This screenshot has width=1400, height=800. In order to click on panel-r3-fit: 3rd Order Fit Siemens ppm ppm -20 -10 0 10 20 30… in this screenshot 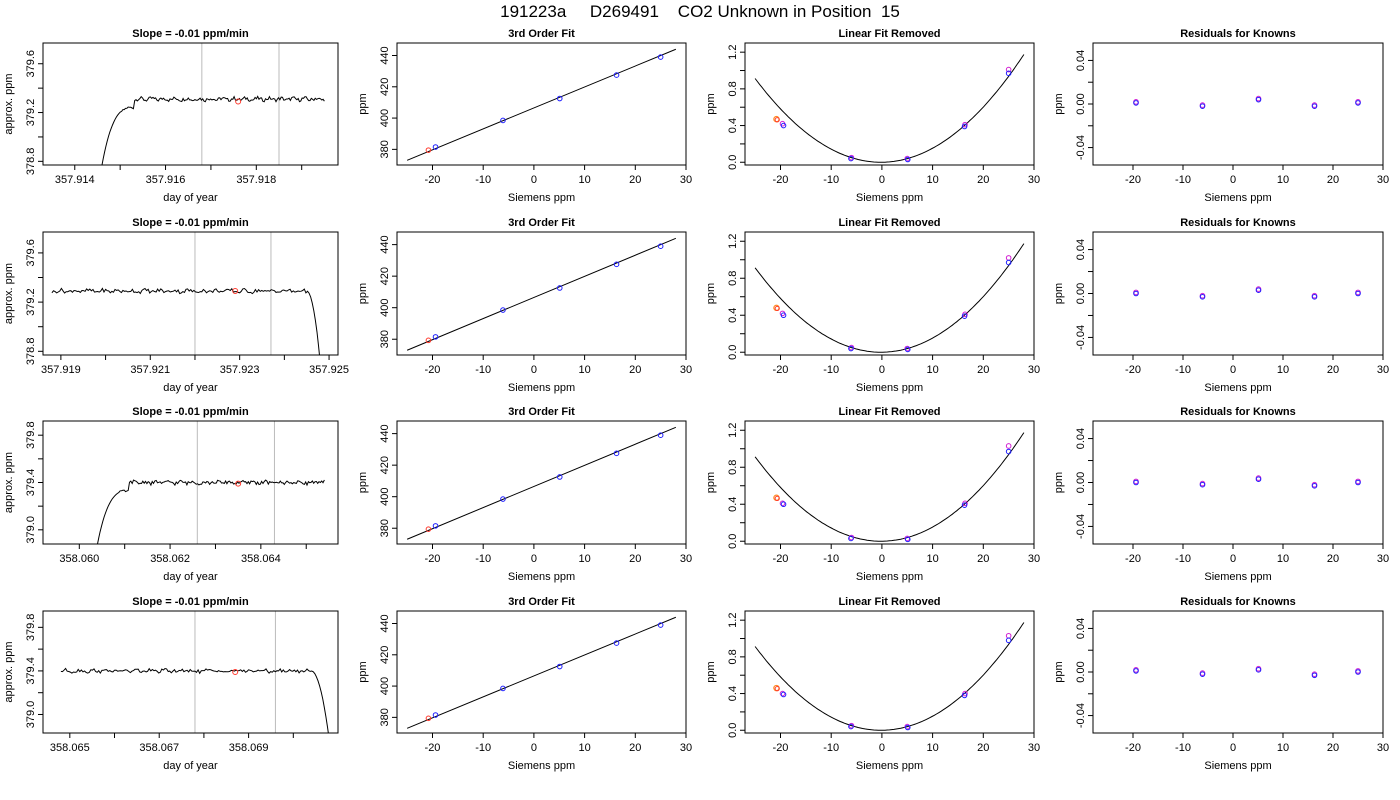, I will do `click(524, 494)`.